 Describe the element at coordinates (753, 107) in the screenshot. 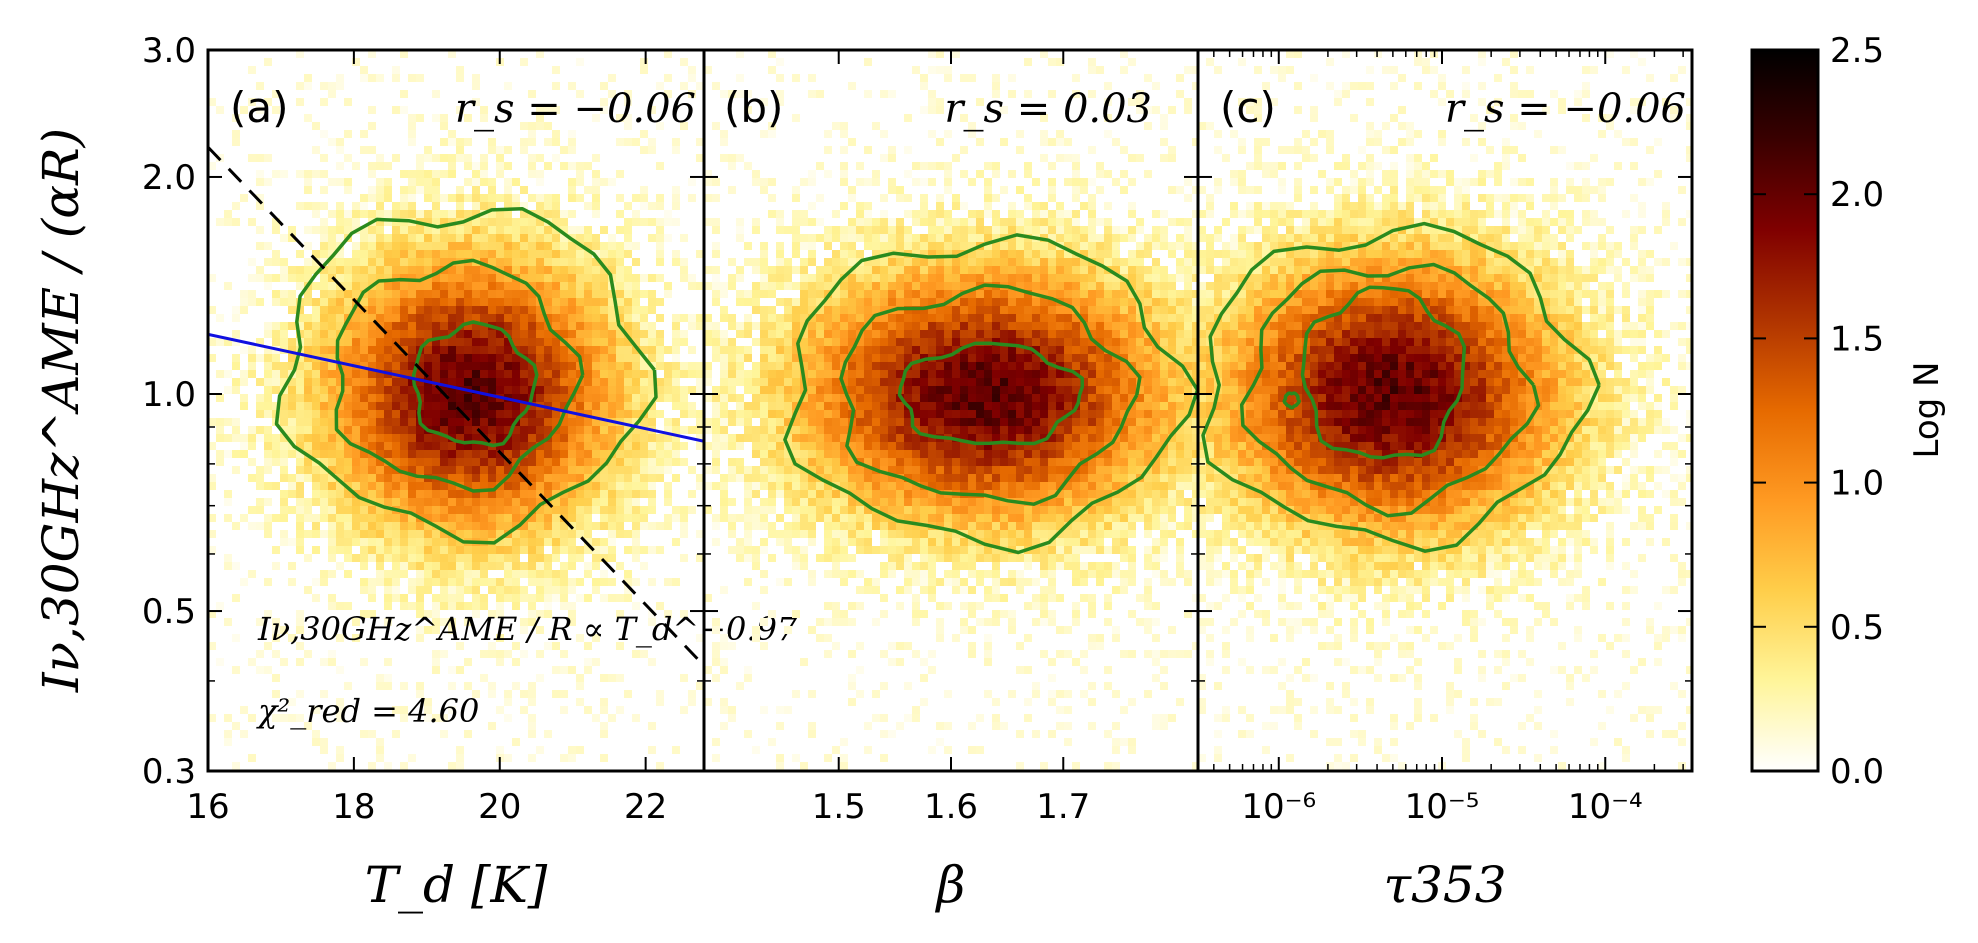

I see `panel-b-label: (b)` at that location.